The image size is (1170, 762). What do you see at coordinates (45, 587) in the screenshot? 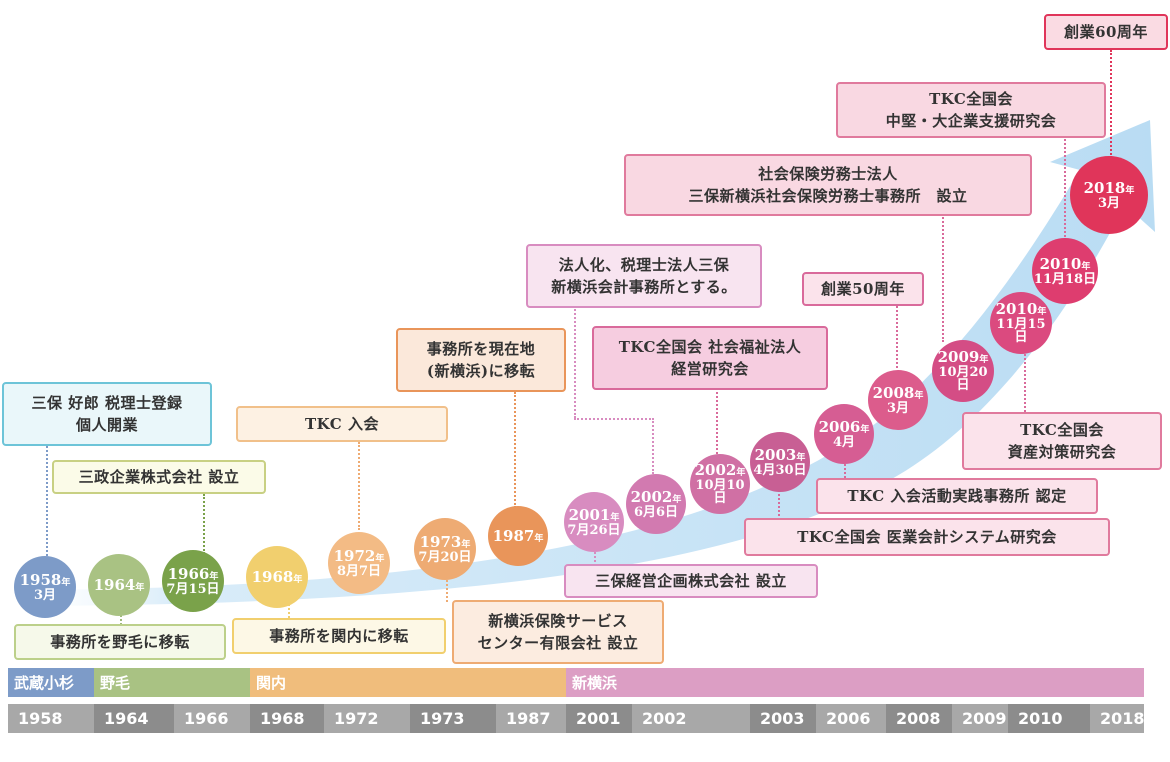
I see `milestone-1958: 1958年 3月` at bounding box center [45, 587].